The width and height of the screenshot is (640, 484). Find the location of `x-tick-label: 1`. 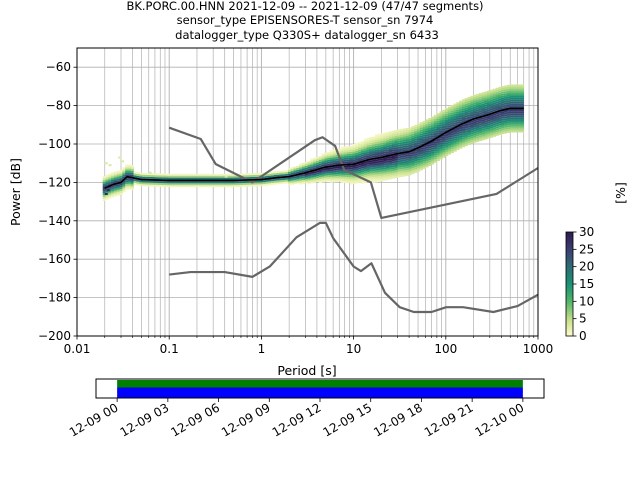

x-tick-label: 1 is located at coordinates (262, 349).